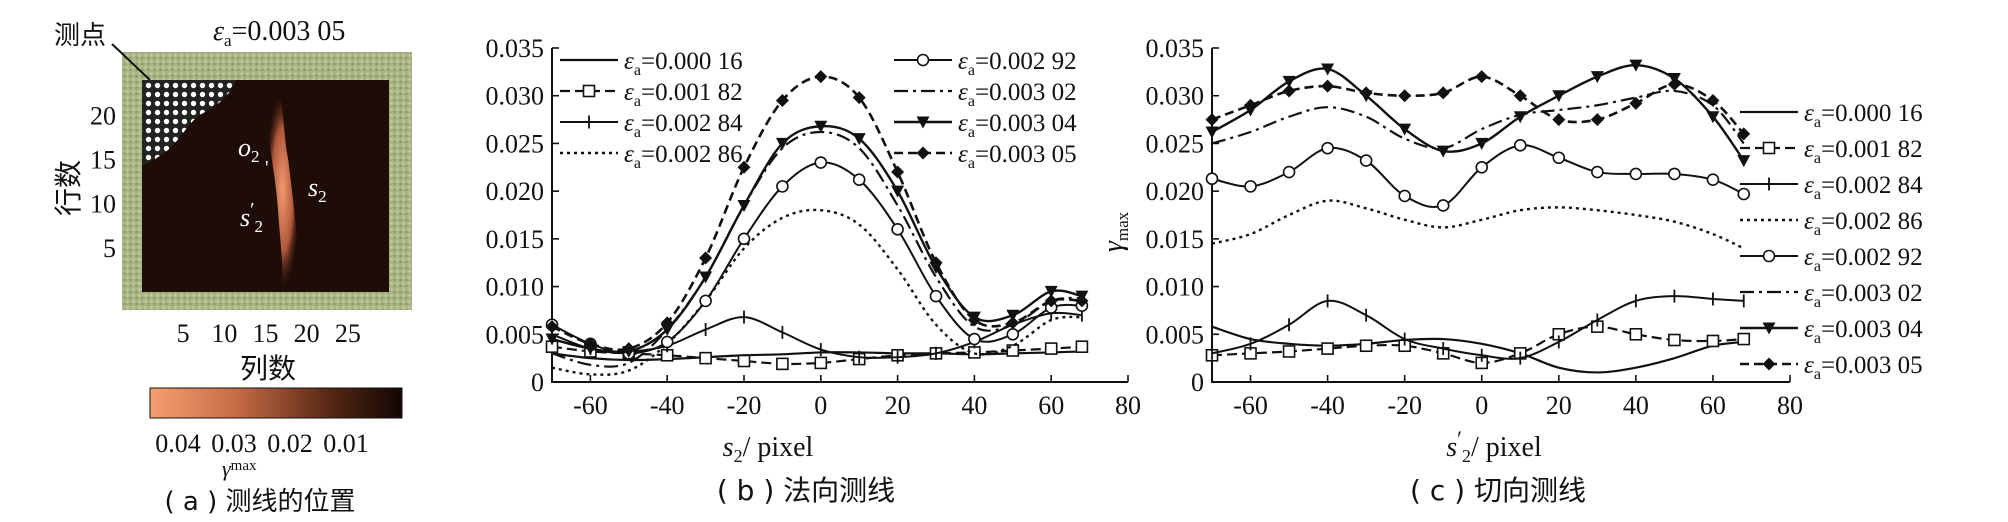 This screenshot has height=522, width=2008. Describe the element at coordinates (1863, 331) in the screenshot. I see `panel-c-legend-label: εa=0.003 04` at that location.